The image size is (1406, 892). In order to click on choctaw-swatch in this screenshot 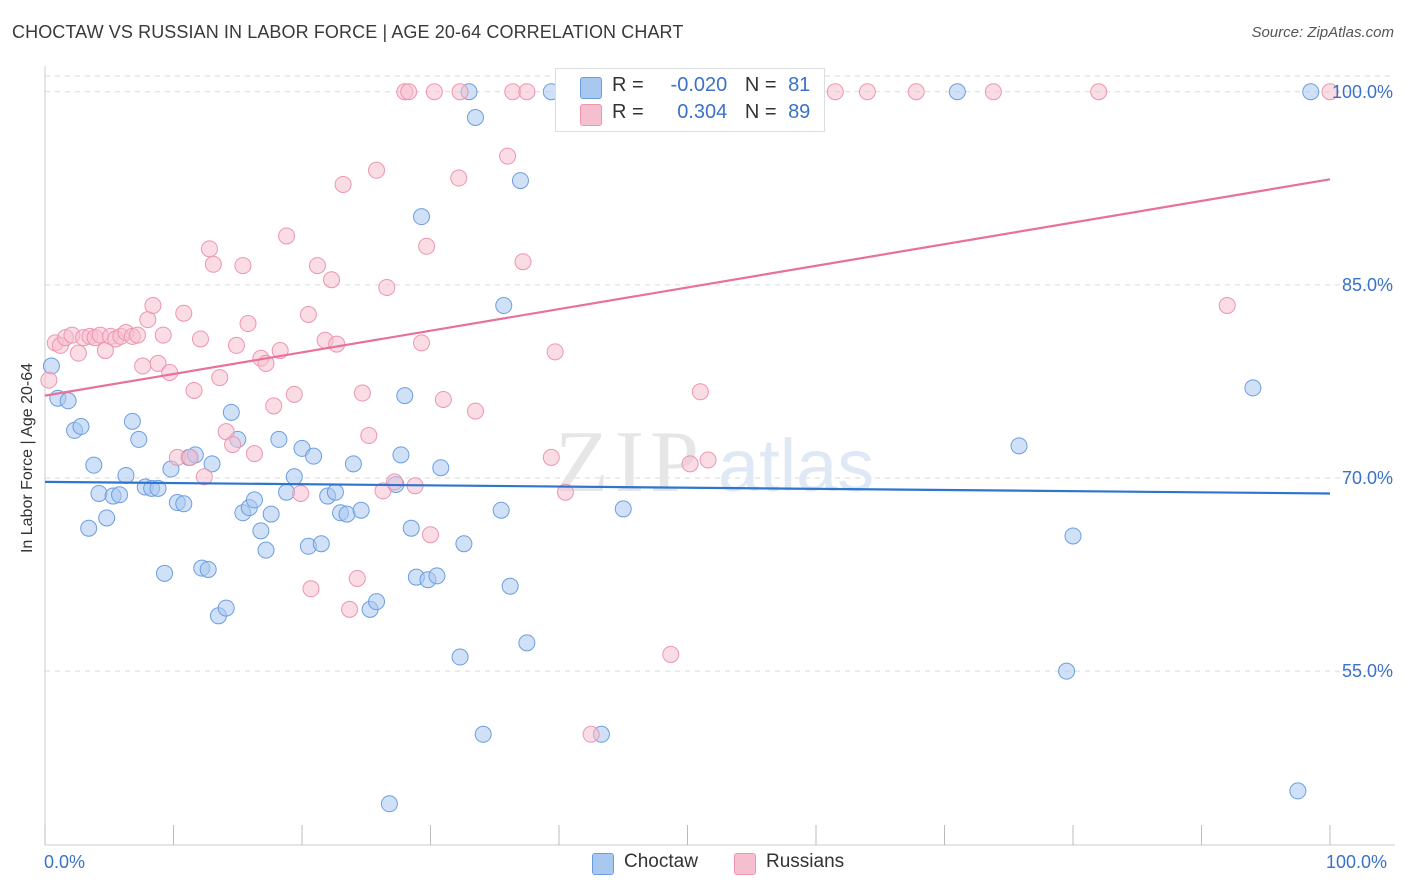, I will do `click(591, 88)`.